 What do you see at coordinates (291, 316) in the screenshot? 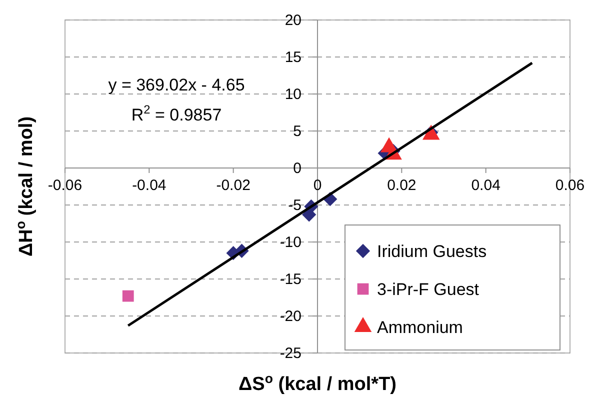
I see `y-tick-label: -20` at bounding box center [291, 316].